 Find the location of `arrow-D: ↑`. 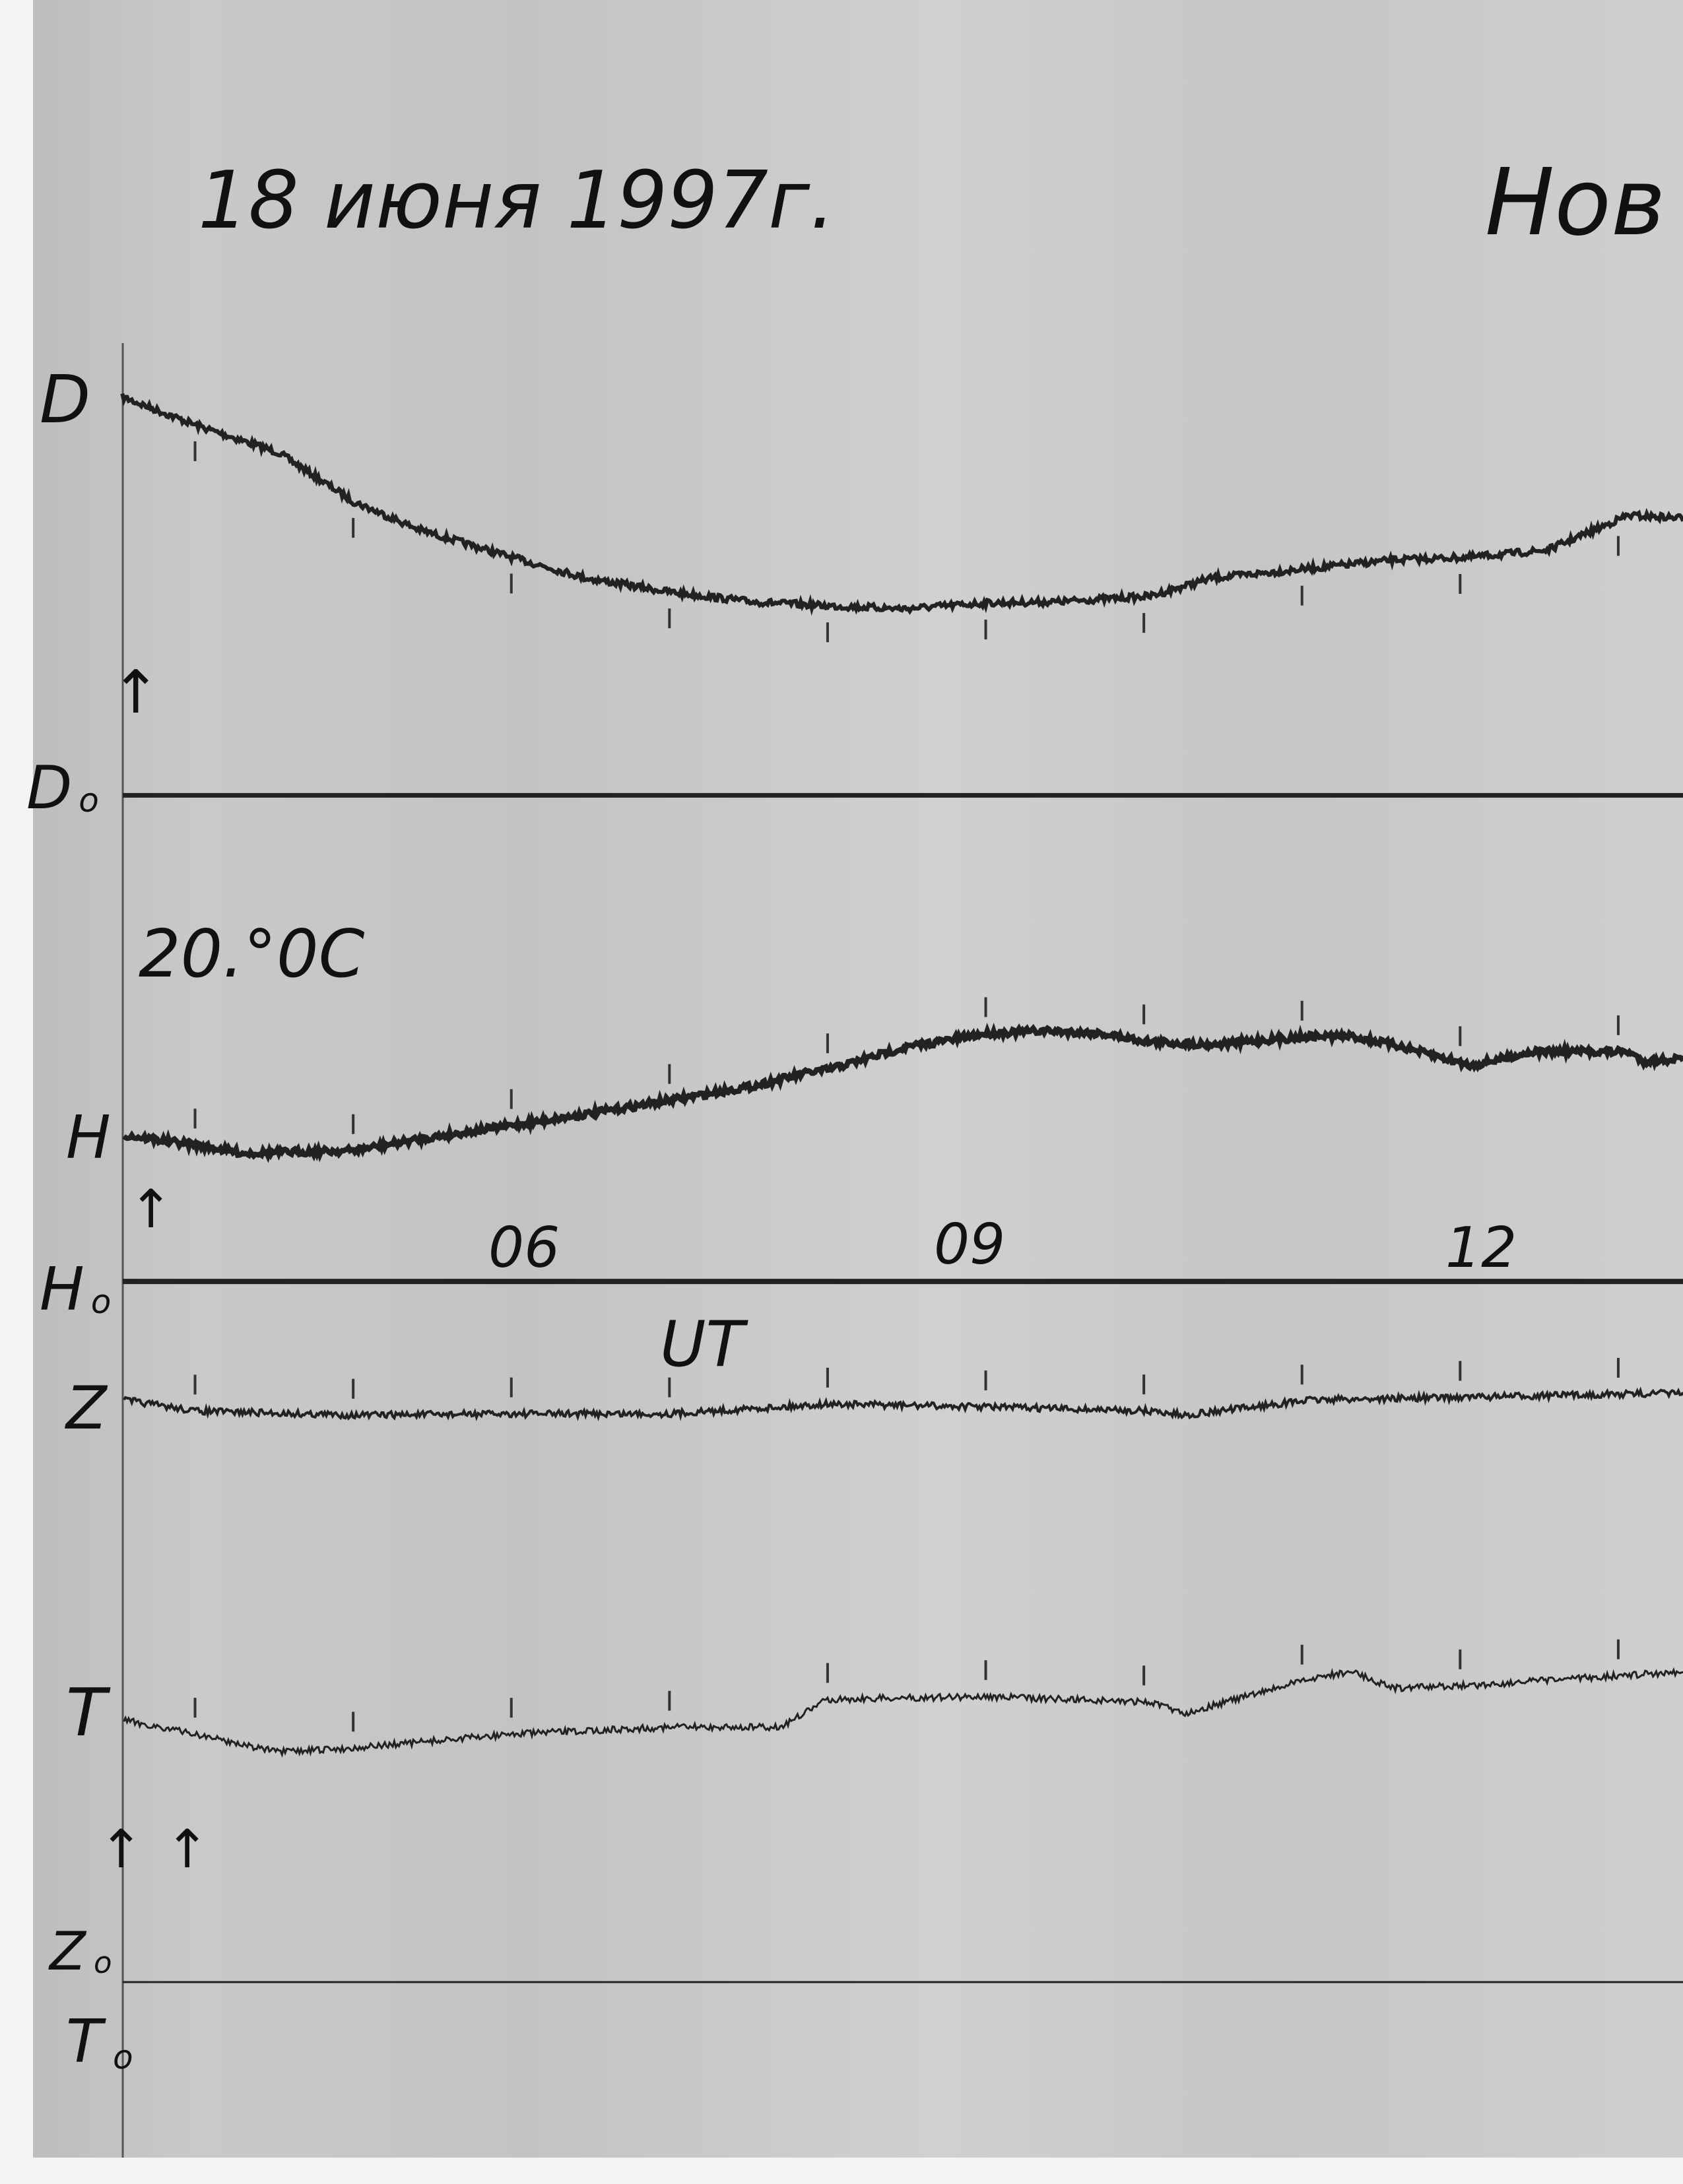

arrow-D: ↑ is located at coordinates (135, 692).